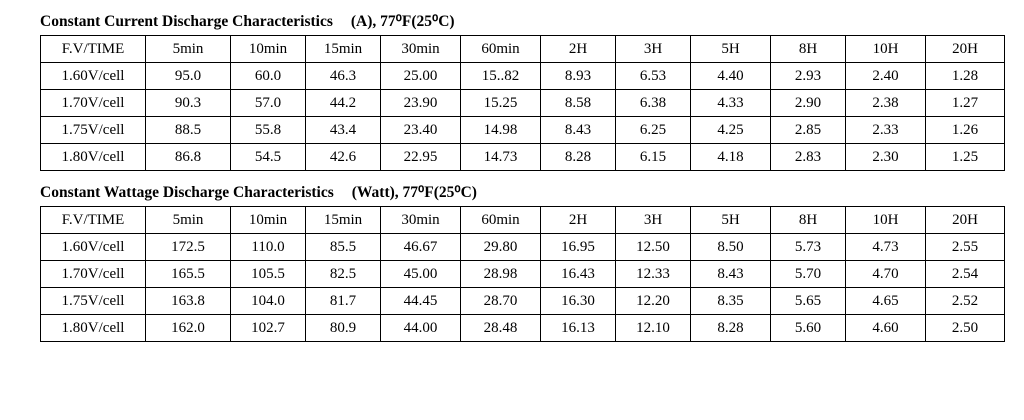  What do you see at coordinates (93, 247) in the screenshot?
I see `row-label: 1.60V/cell` at bounding box center [93, 247].